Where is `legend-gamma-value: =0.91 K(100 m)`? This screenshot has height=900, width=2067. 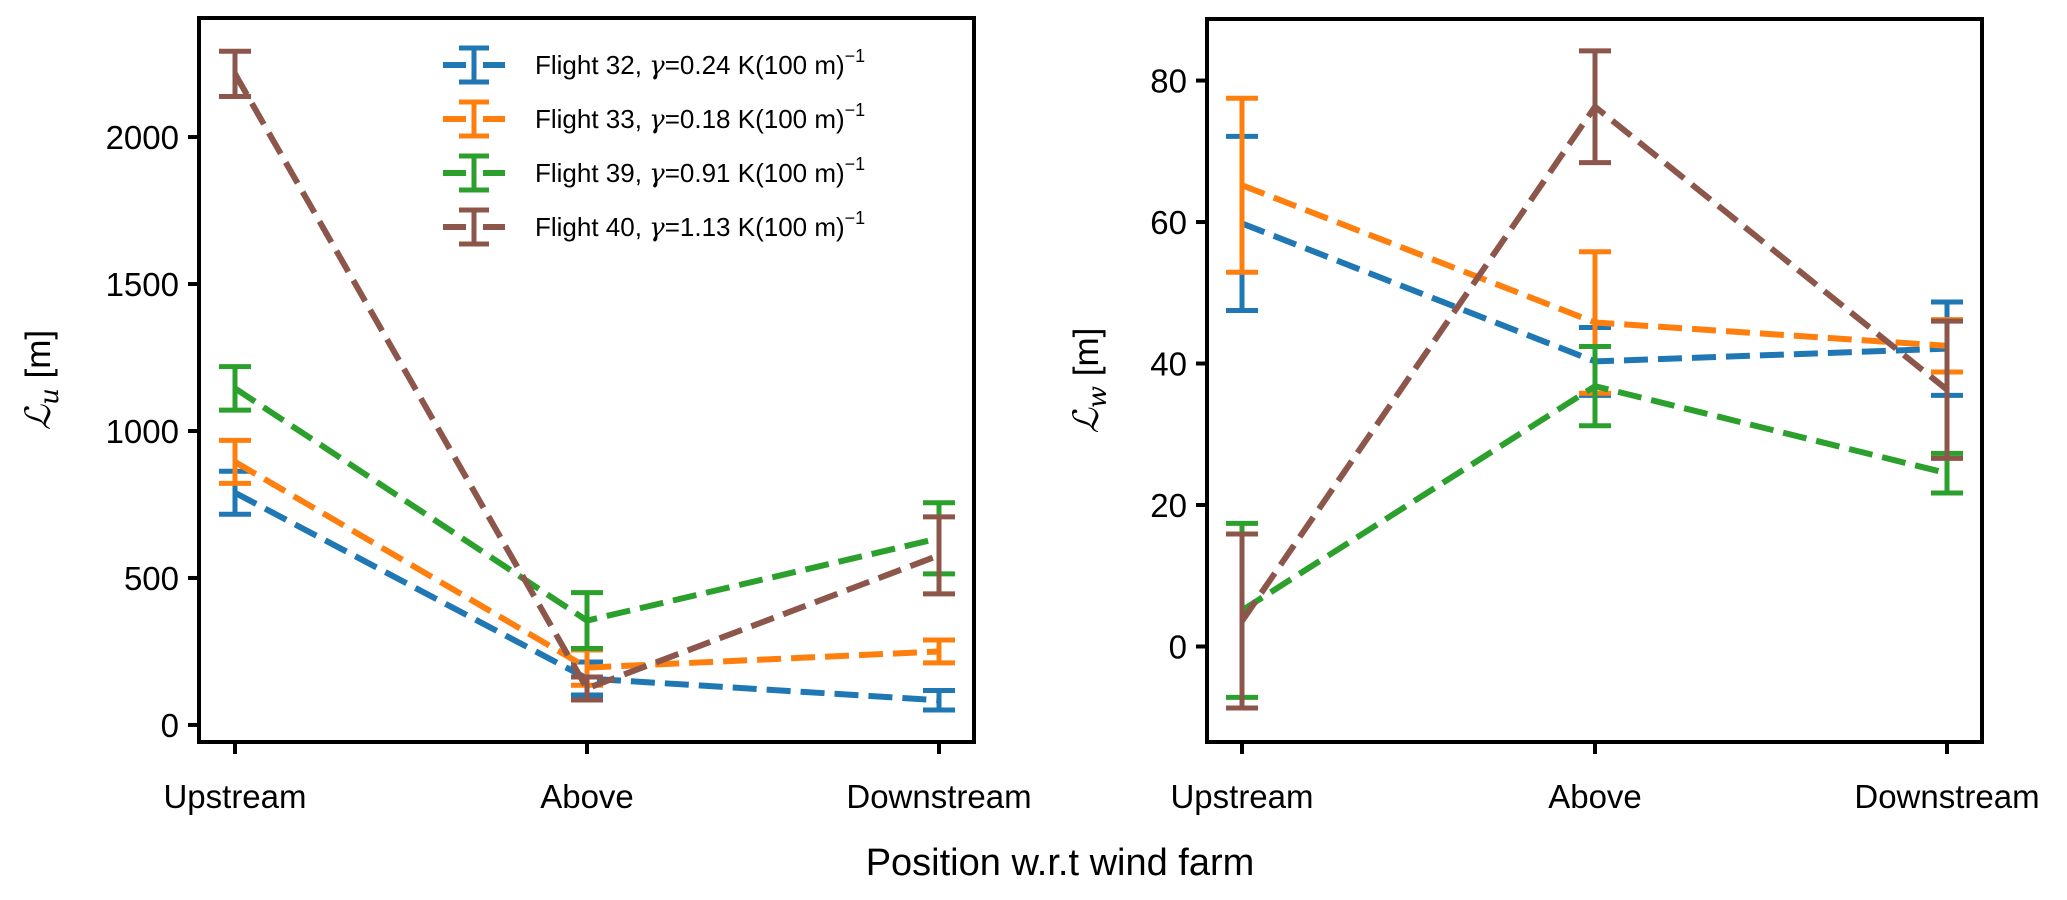
legend-gamma-value: =0.91 K(100 m) is located at coordinates (755, 173).